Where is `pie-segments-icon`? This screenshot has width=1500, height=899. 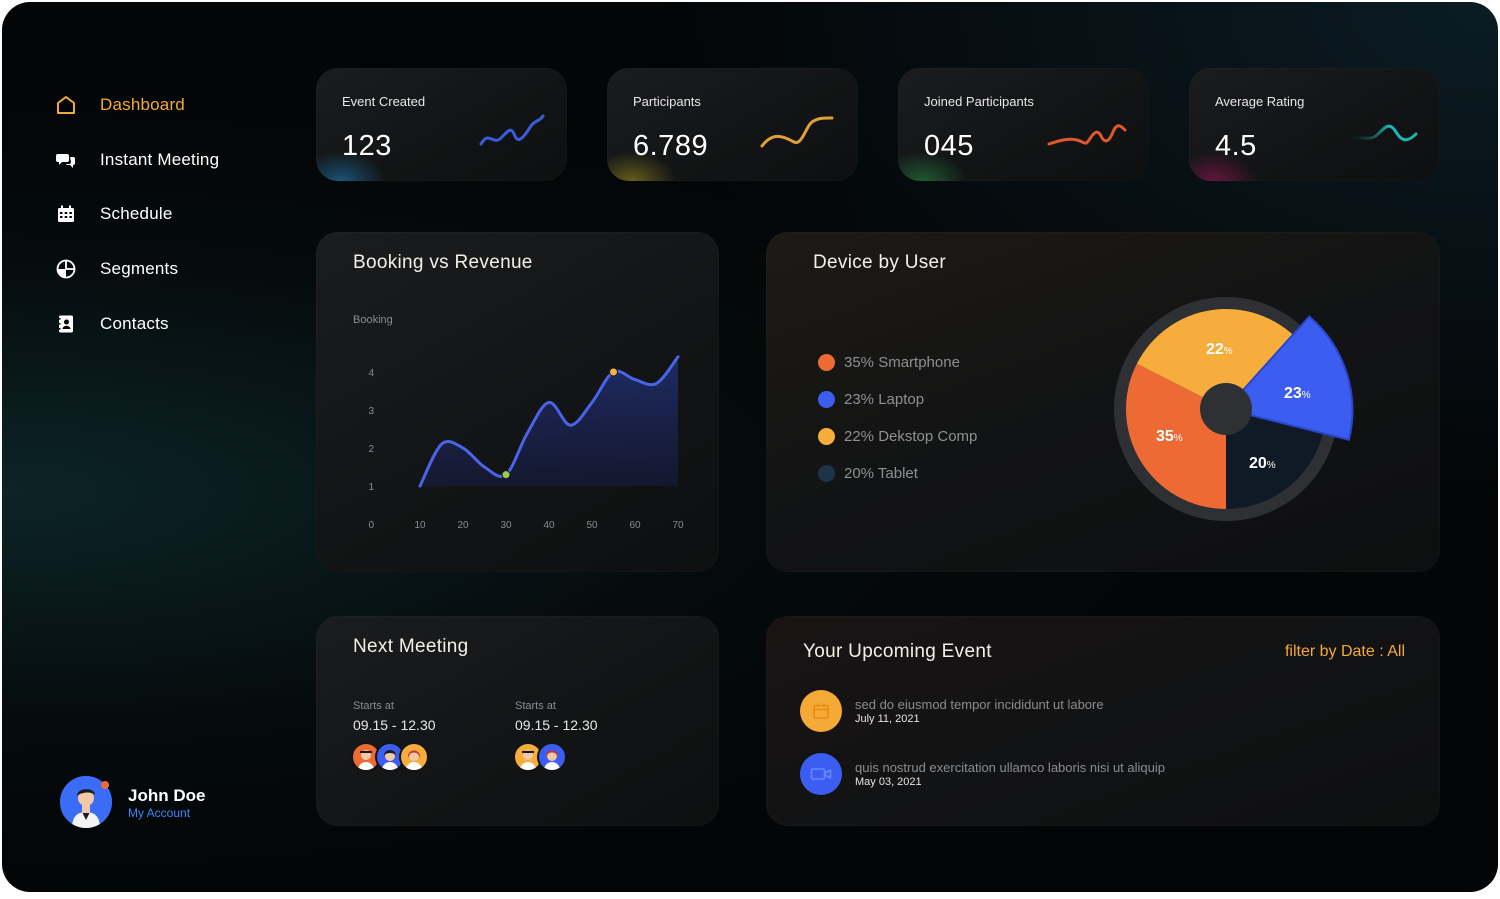
pie-segments-icon is located at coordinates (66, 269).